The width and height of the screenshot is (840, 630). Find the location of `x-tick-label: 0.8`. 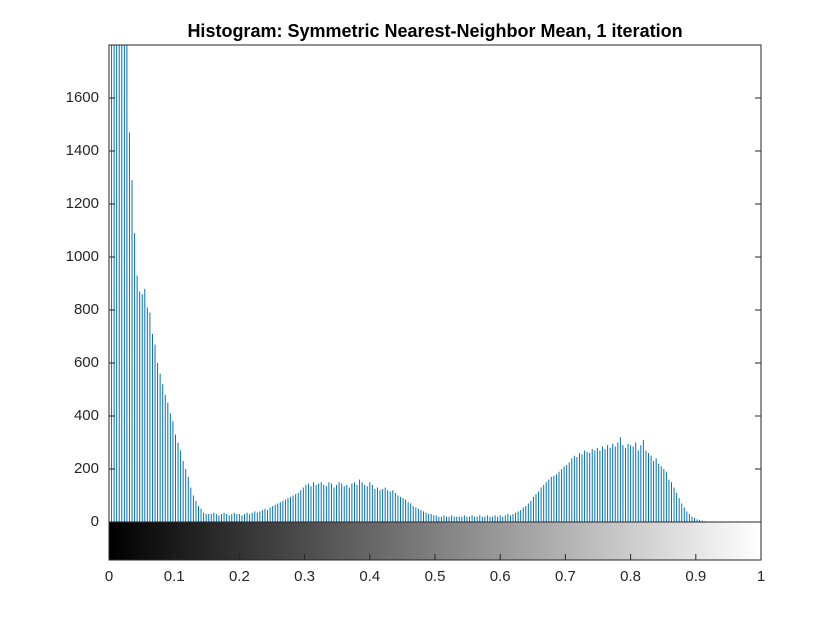

x-tick-label: 0.8 is located at coordinates (630, 576).